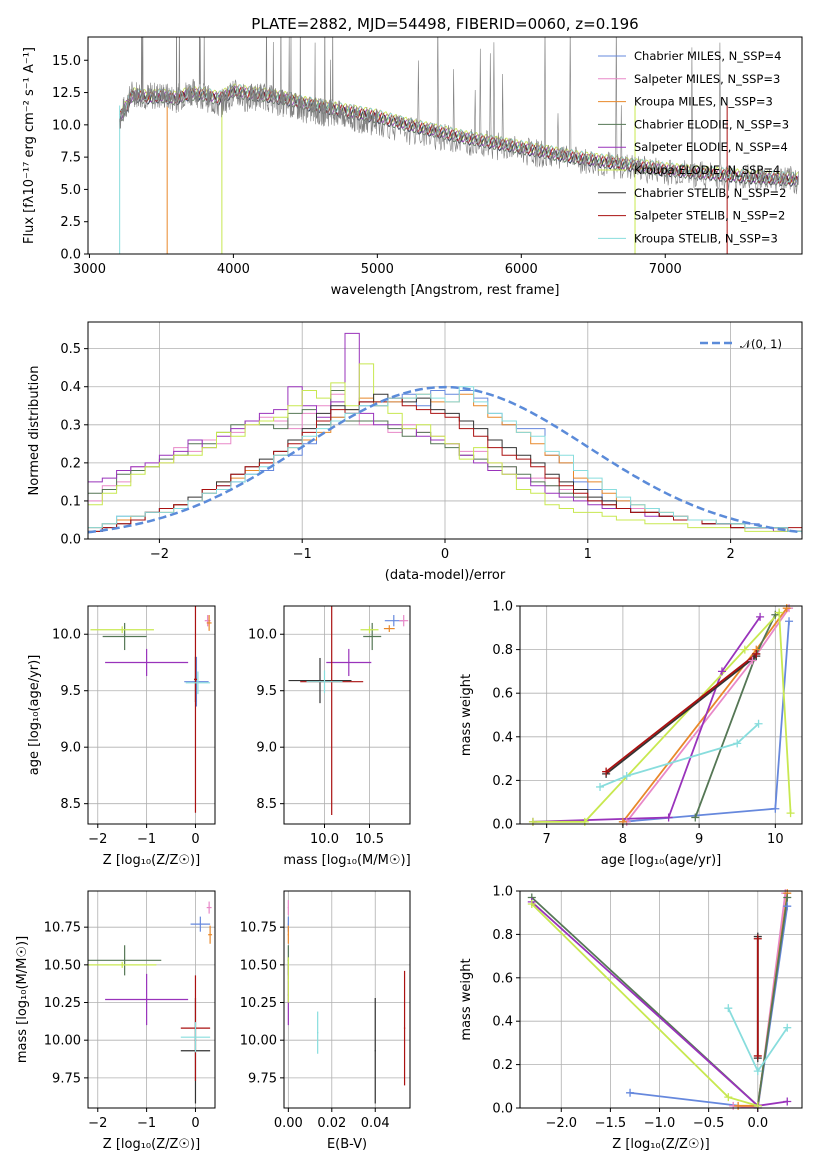 Image resolution: width=819 pixels, height=1170 pixels. Describe the element at coordinates (331, 1123) in the screenshot. I see `x-tick-label: 0.02` at that location.